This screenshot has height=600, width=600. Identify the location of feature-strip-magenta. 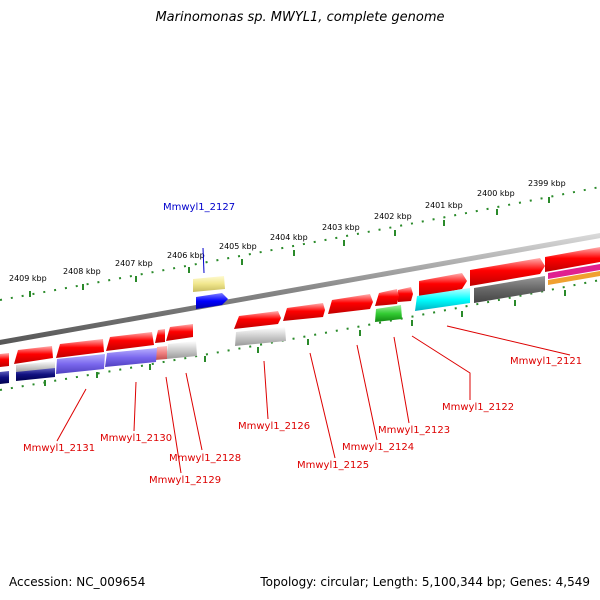
(574, 271).